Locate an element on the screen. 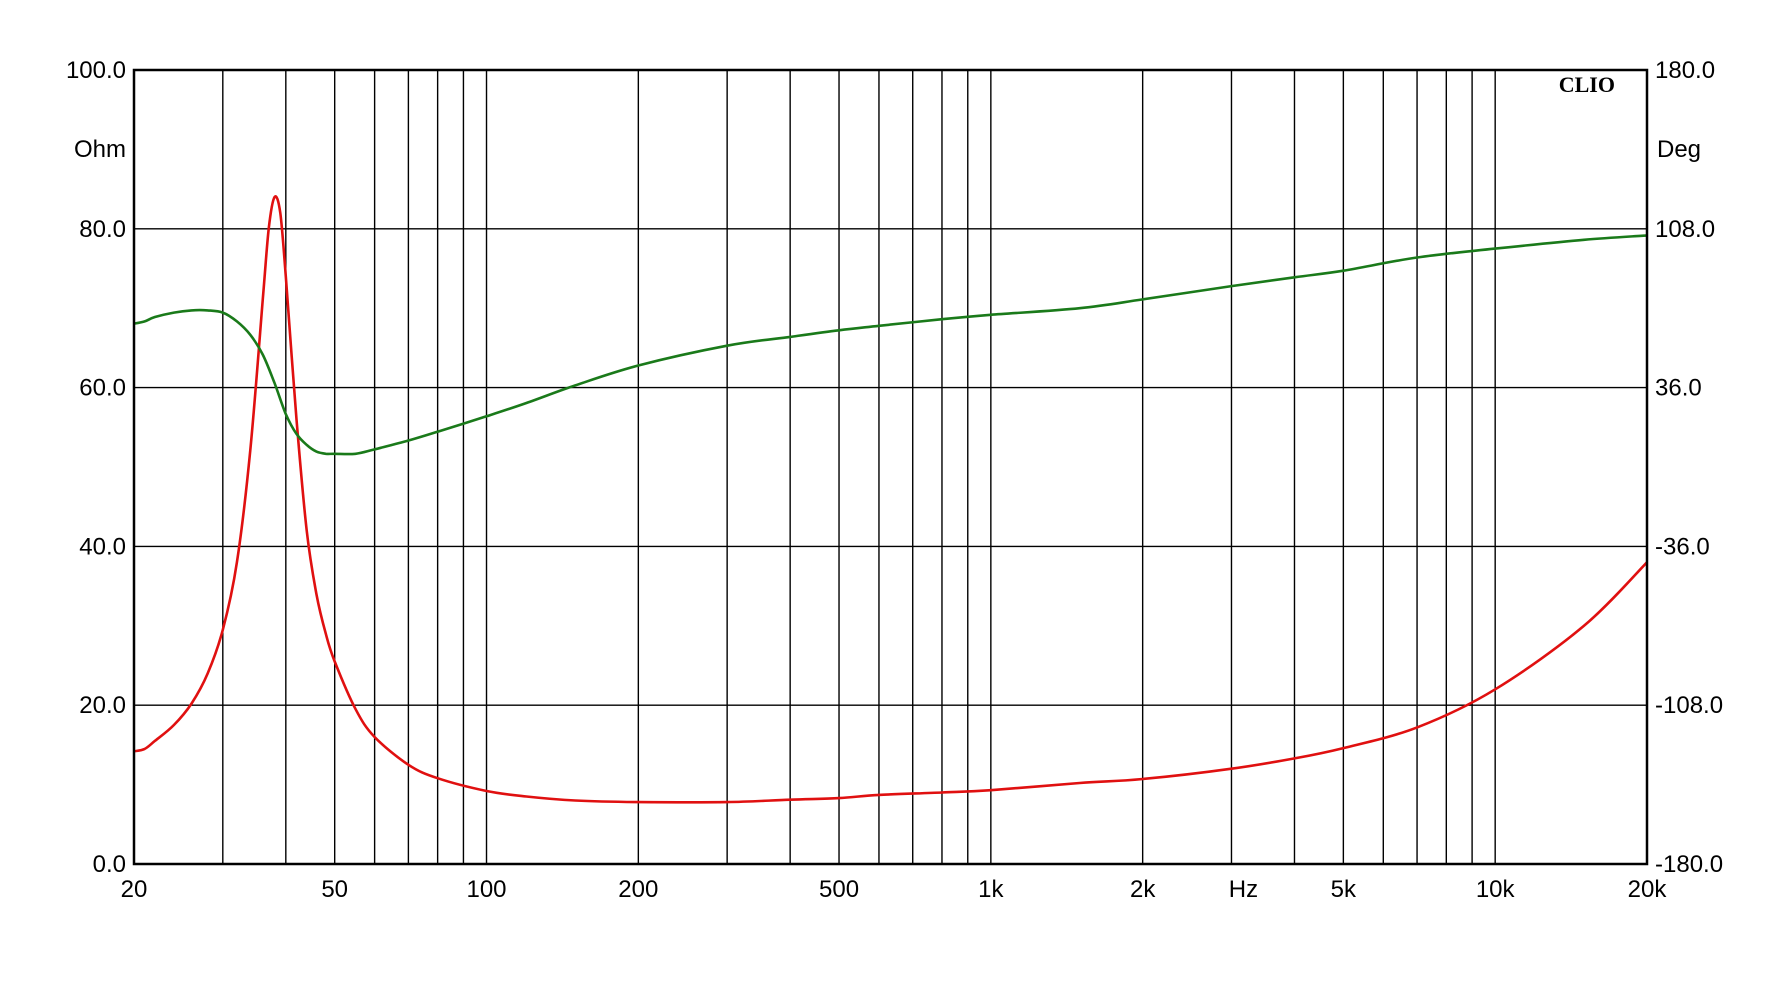 This screenshot has width=1772, height=1006. x-tick-label: 5k is located at coordinates (1344, 889).